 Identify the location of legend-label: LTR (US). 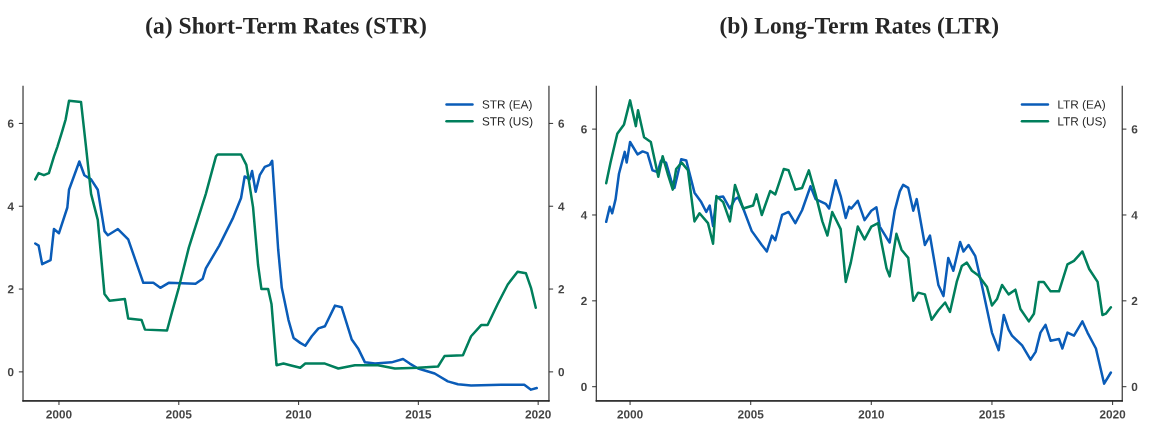
(1082, 122).